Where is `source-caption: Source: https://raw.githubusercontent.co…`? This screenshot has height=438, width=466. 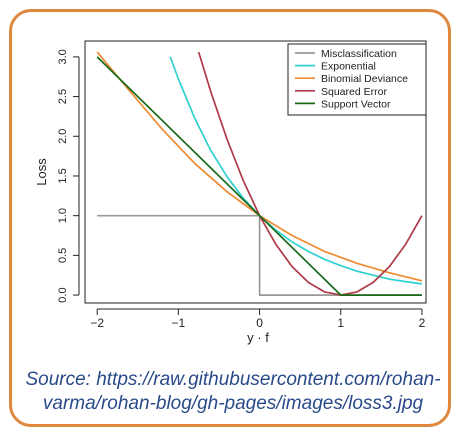
source-caption: Source: https://raw.githubusercontent.co… is located at coordinates (233, 391).